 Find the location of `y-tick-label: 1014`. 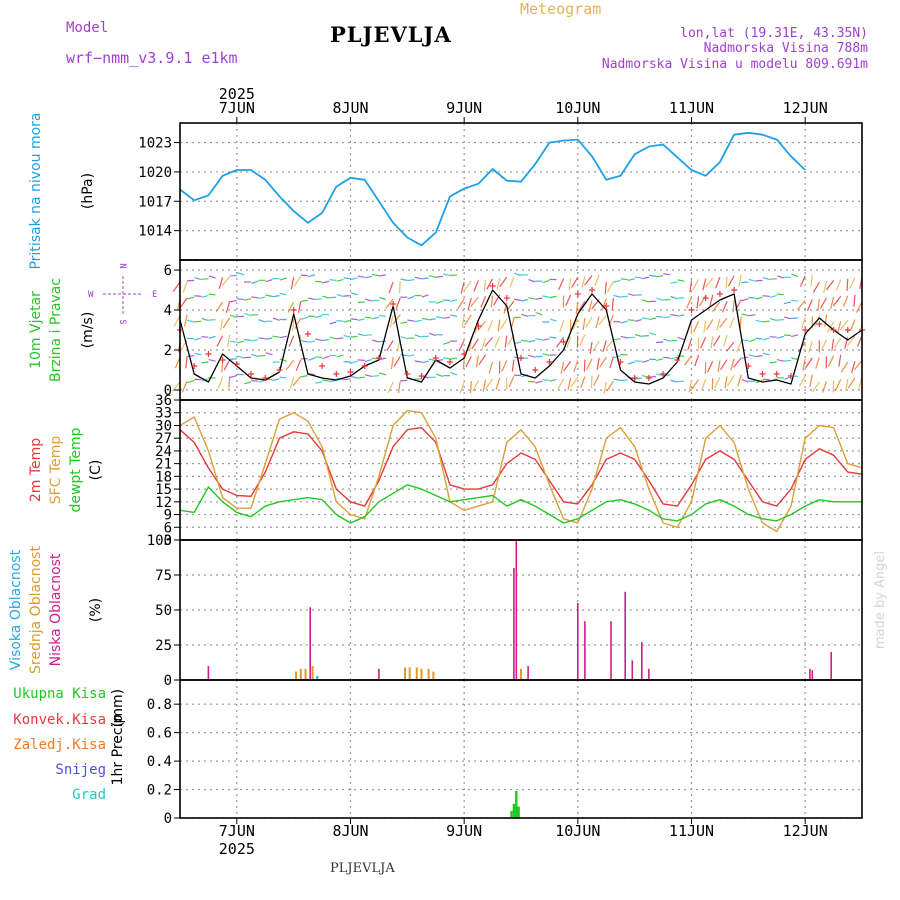

y-tick-label: 1014 is located at coordinates (155, 232).